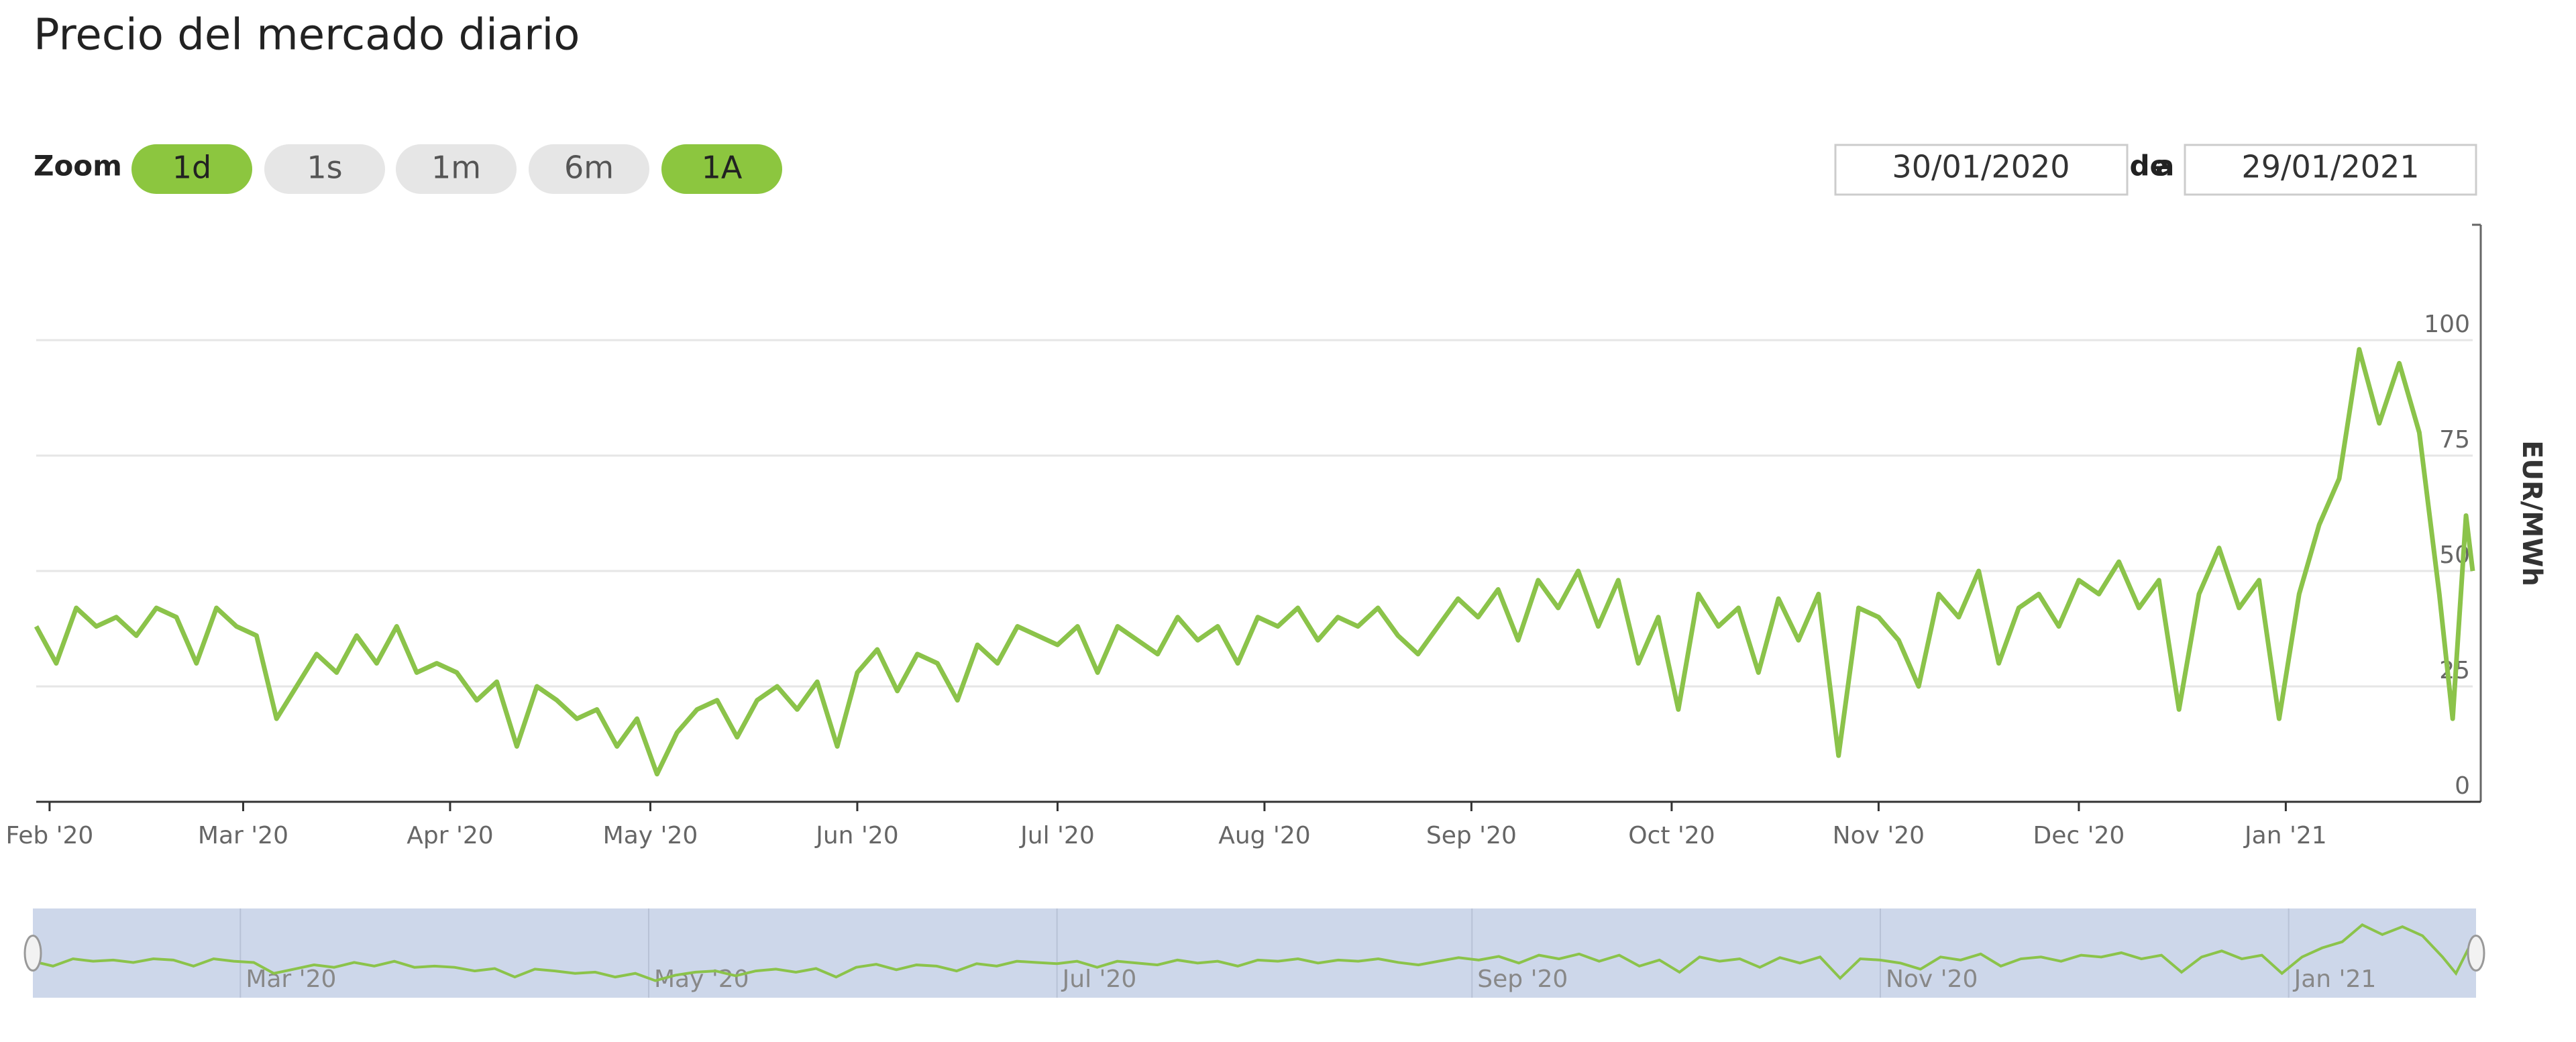 The width and height of the screenshot is (2576, 1042). I want to click on to-label: a, so click(2164, 166).